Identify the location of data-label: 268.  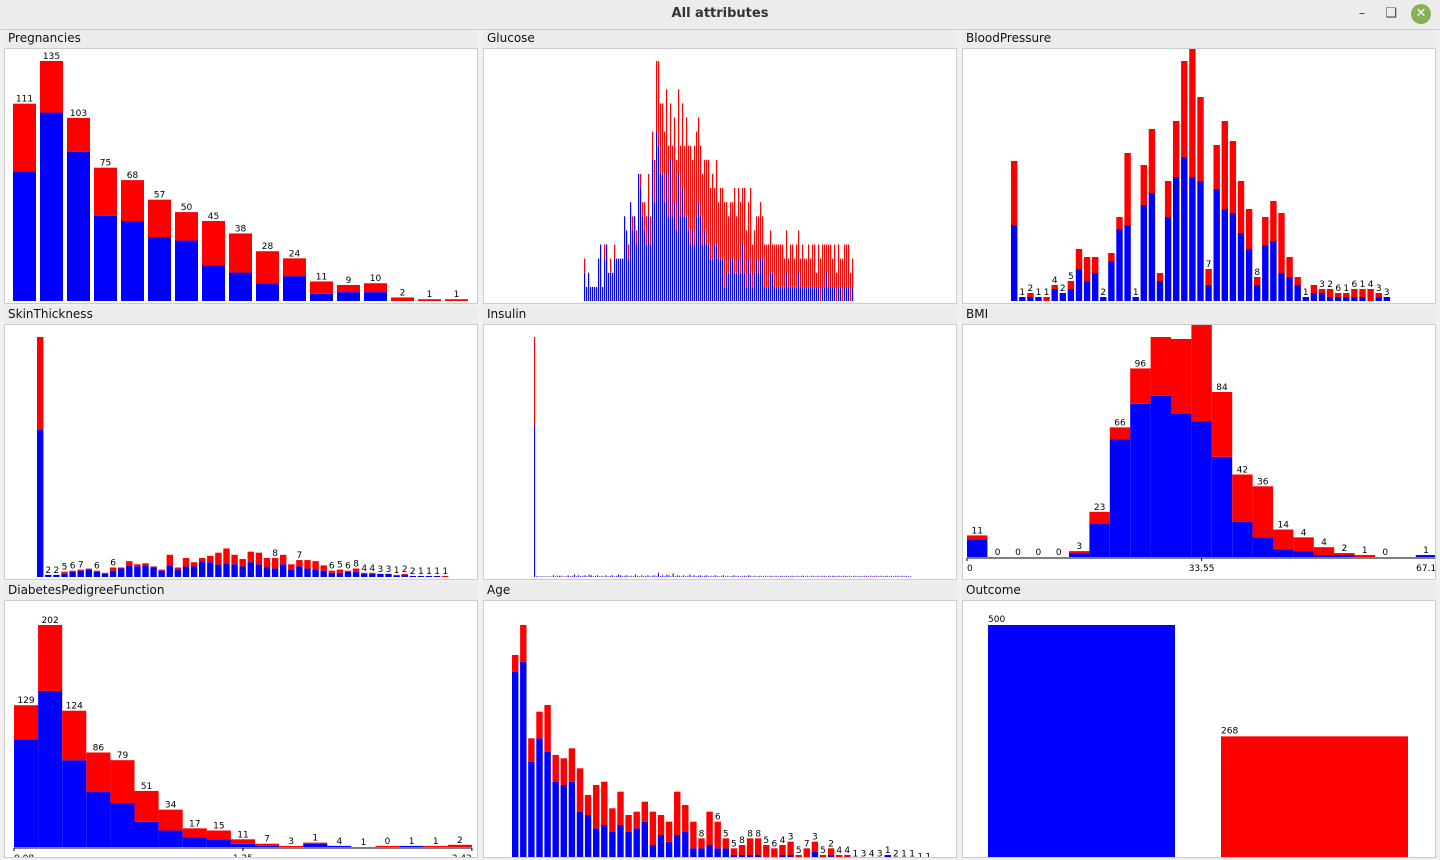
(1229, 731).